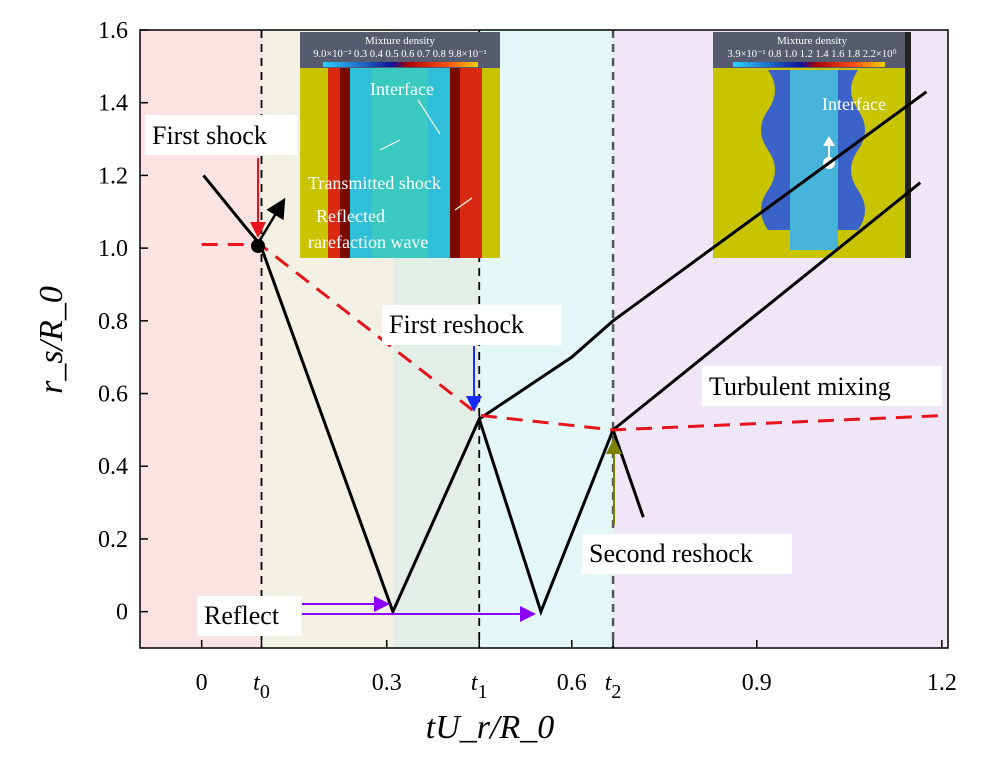 This screenshot has width=1002, height=757. I want to click on x-axis-label: tU_r/R_0, so click(490, 727).